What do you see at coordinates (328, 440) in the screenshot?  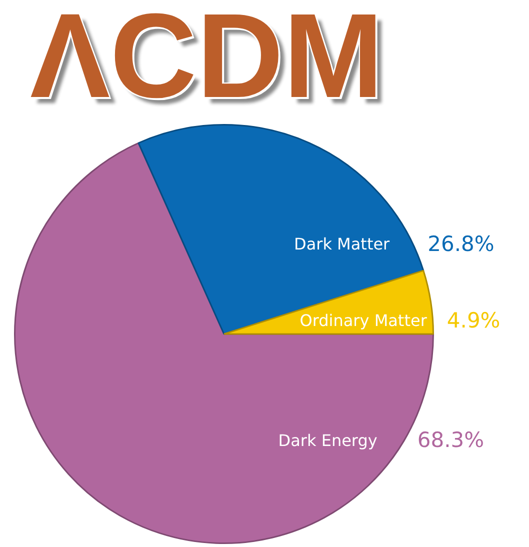 I see `slice-label: Dark Energy` at bounding box center [328, 440].